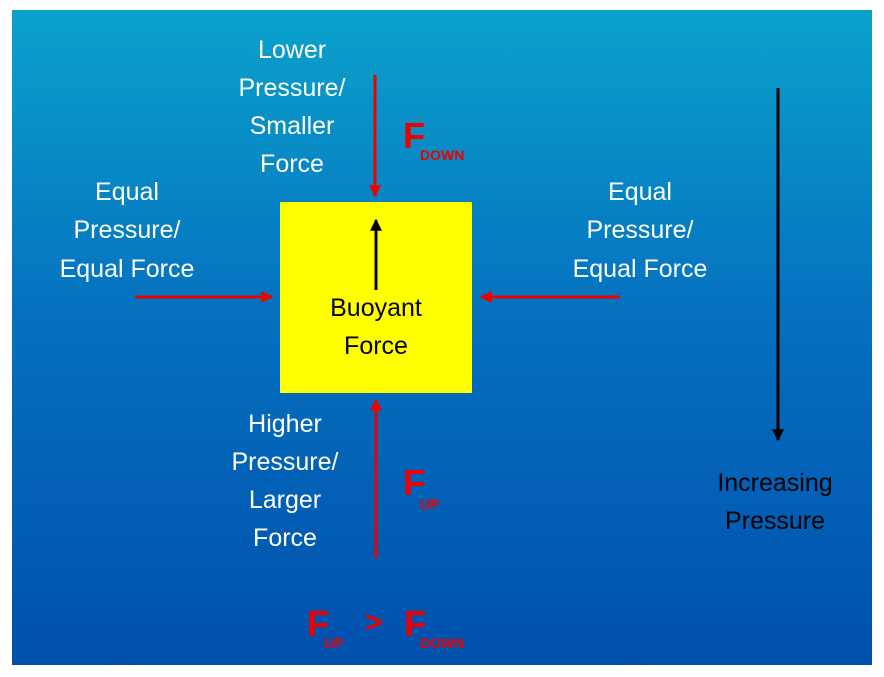 Image resolution: width=884 pixels, height=677 pixels. What do you see at coordinates (292, 50) in the screenshot?
I see `label-line: Lower` at bounding box center [292, 50].